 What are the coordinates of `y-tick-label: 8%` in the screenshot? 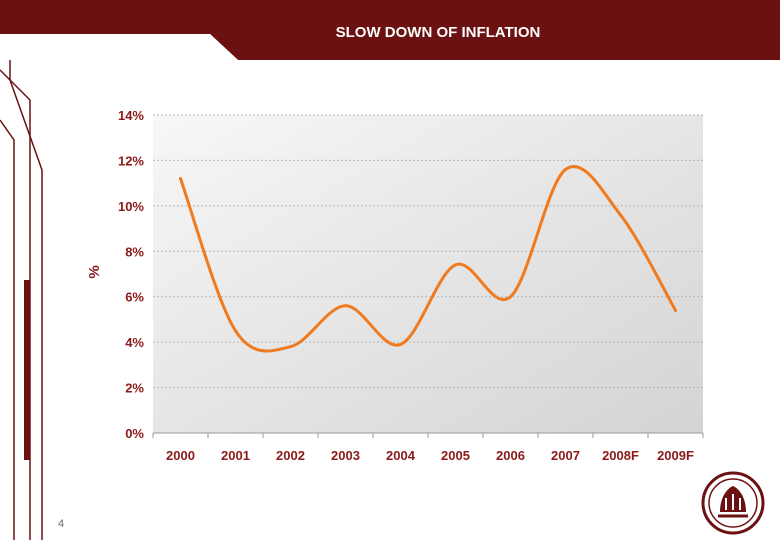 It's located at (134, 251).